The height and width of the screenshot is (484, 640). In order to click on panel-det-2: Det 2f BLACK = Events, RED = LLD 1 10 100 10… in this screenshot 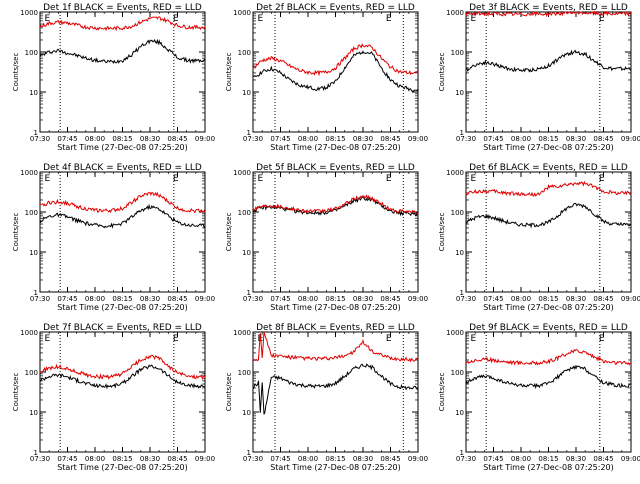, I will do `click(326, 77)`.